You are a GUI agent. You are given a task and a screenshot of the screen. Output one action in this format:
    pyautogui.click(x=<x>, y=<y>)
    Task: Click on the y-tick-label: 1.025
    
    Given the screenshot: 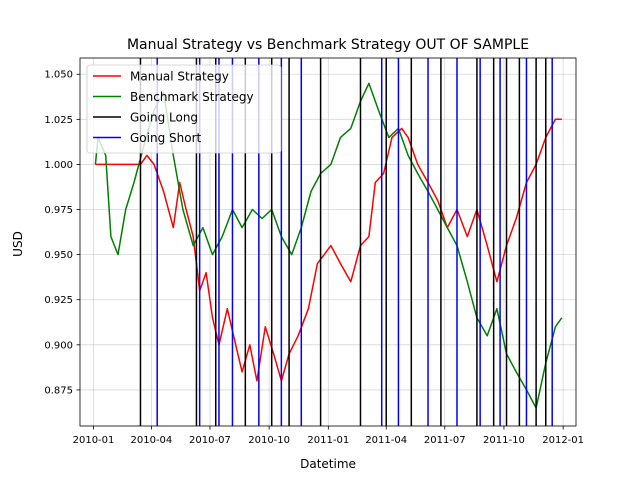 What is the action you would take?
    pyautogui.click(x=58, y=120)
    